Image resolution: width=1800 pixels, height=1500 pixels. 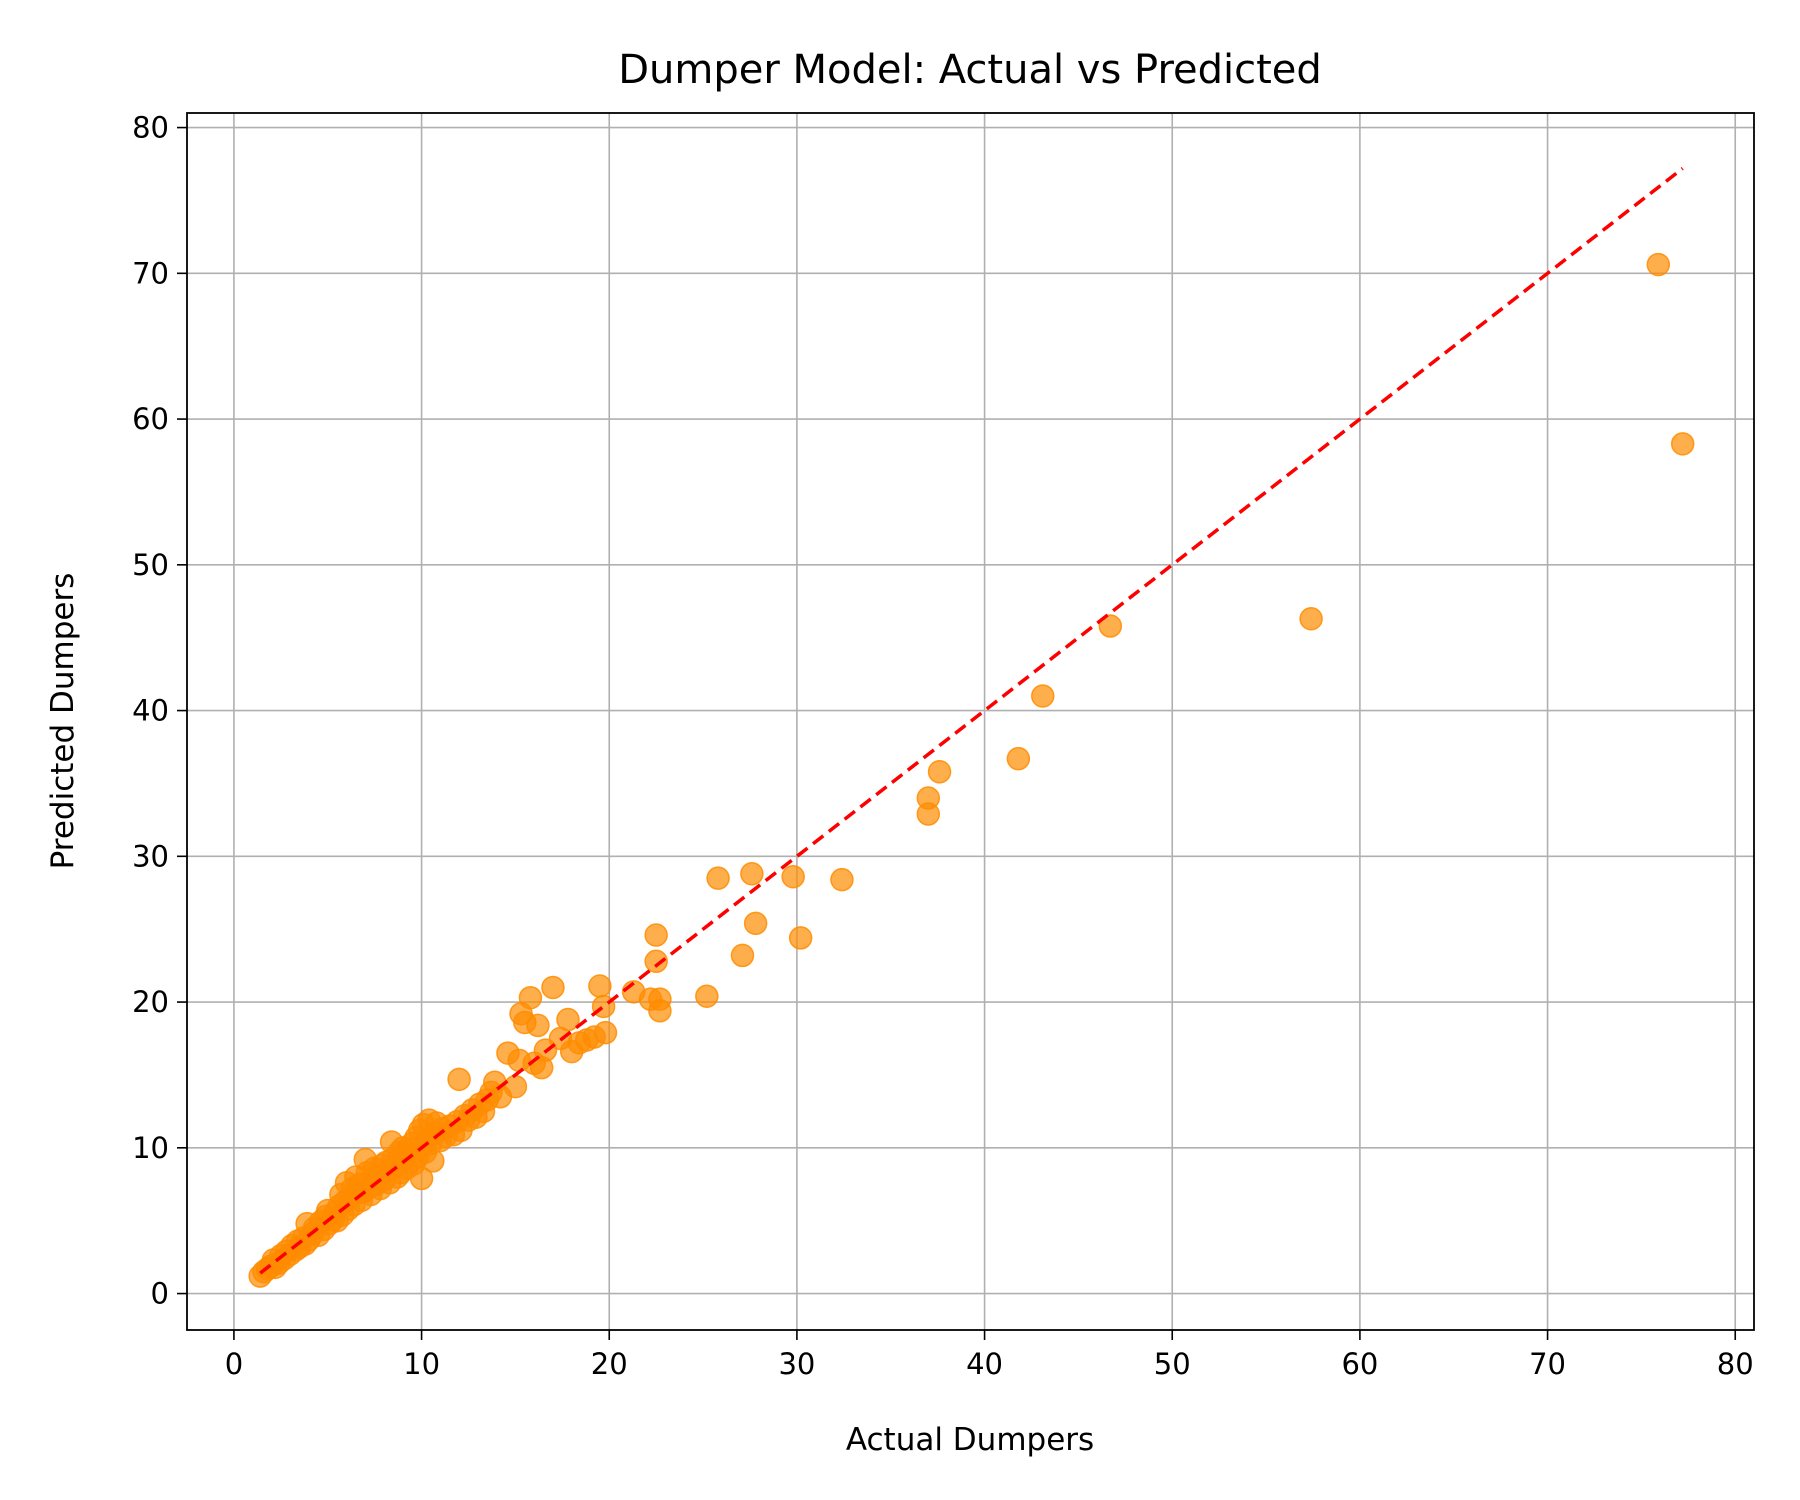 I want to click on y-axis-label: Predicted Dumpers, so click(x=63, y=721).